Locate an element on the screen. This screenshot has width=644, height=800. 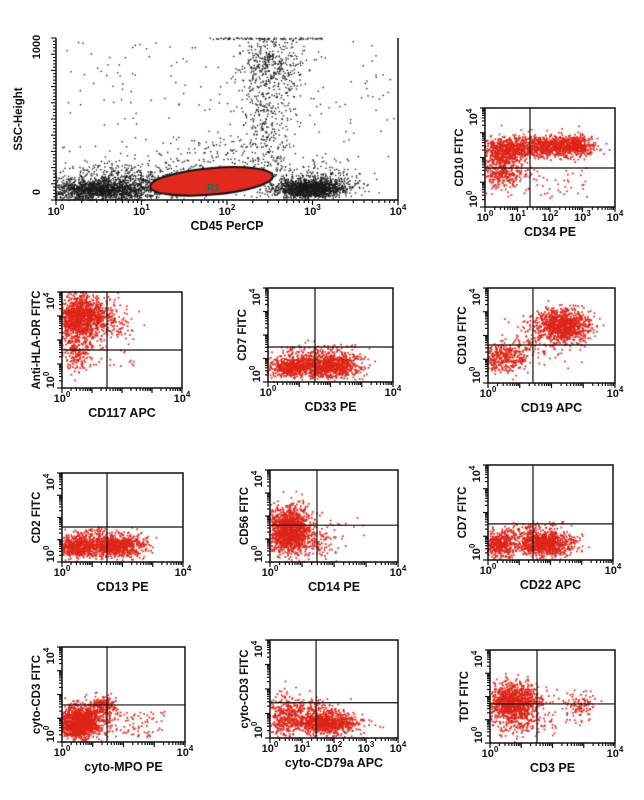
plot-cd10-vs-cd19: 10⁰ 10⁴ 10⁴ 100 CD19 APC CD10 FITC is located at coordinates (540, 351).